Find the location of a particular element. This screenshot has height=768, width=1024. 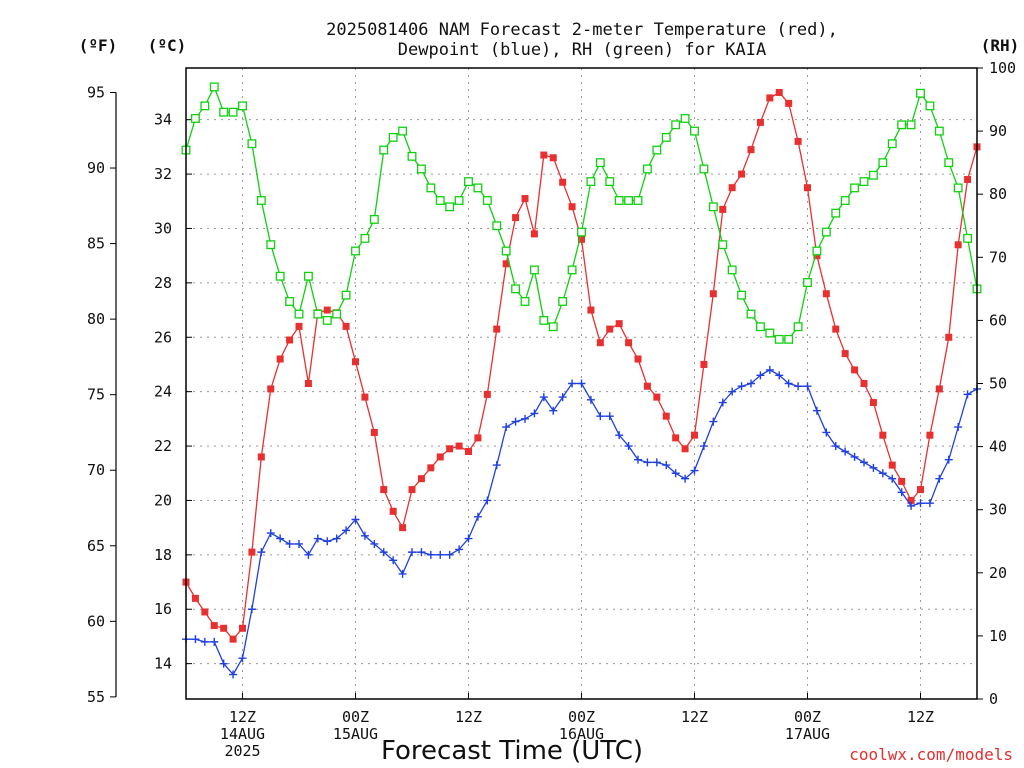

fahrenheit-tick-label: 75 is located at coordinates (96, 395).